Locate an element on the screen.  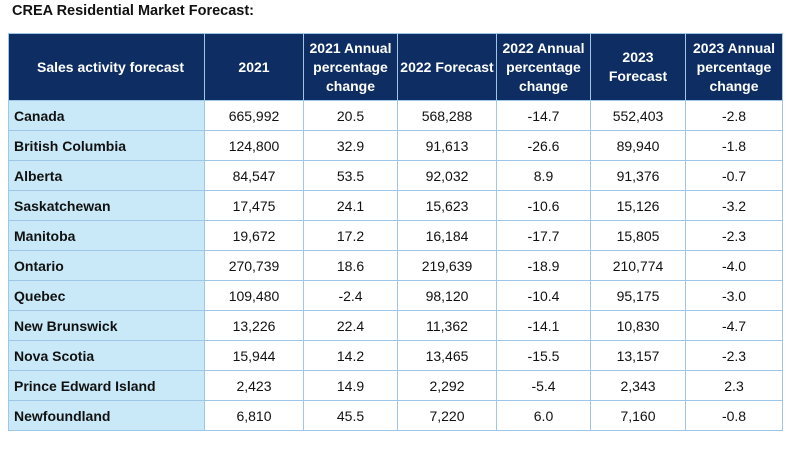
change-2022-cell: -10.6 is located at coordinates (543, 205).